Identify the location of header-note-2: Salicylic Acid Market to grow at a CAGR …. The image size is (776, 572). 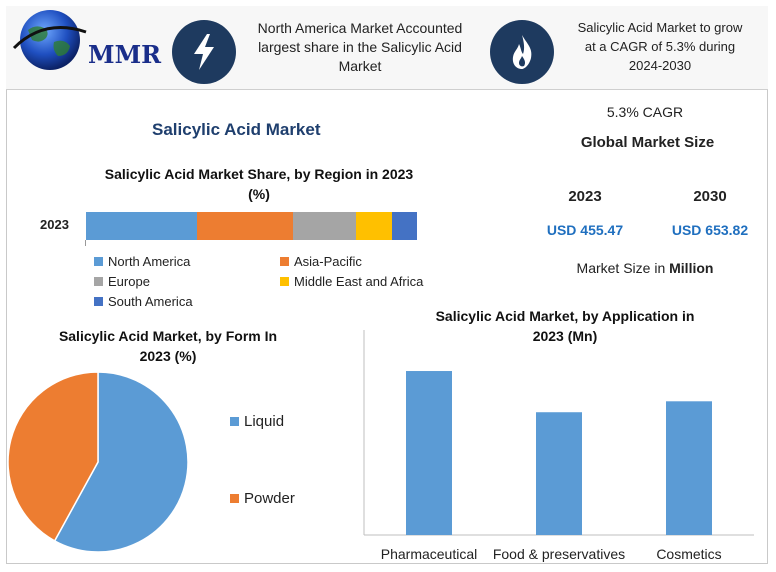
(660, 46).